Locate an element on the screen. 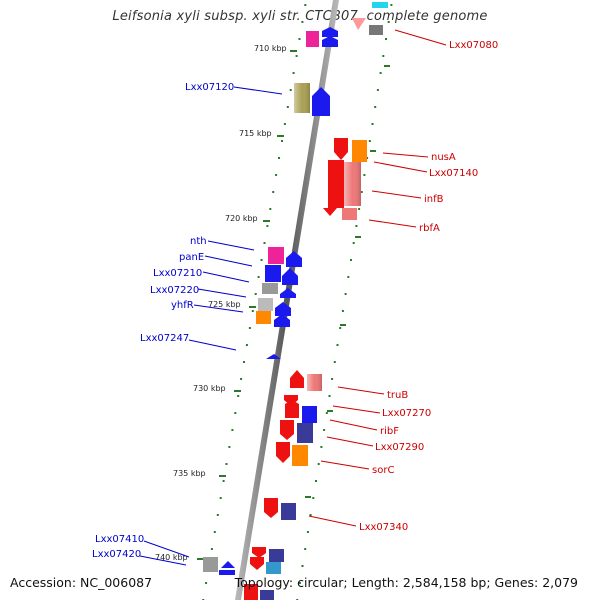 The height and width of the screenshot is (600, 600). gene-label-panE: panE is located at coordinates (191, 257).